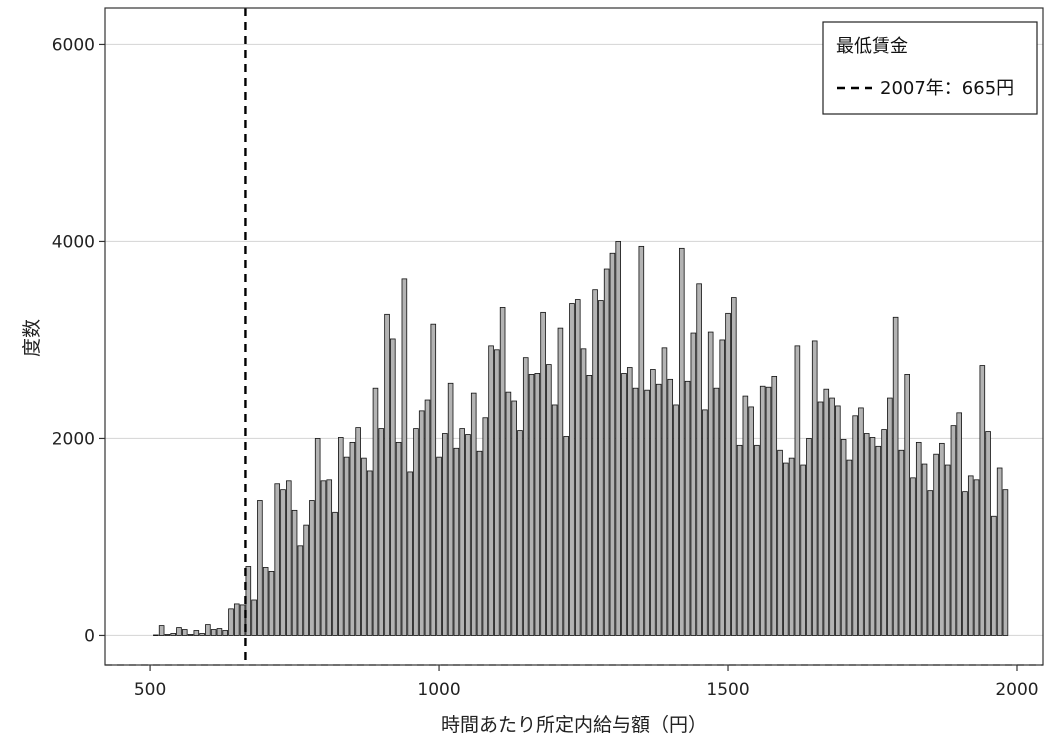 This screenshot has height=738, width=1048. I want to click on y-axis-title: 度数, so click(32, 338).